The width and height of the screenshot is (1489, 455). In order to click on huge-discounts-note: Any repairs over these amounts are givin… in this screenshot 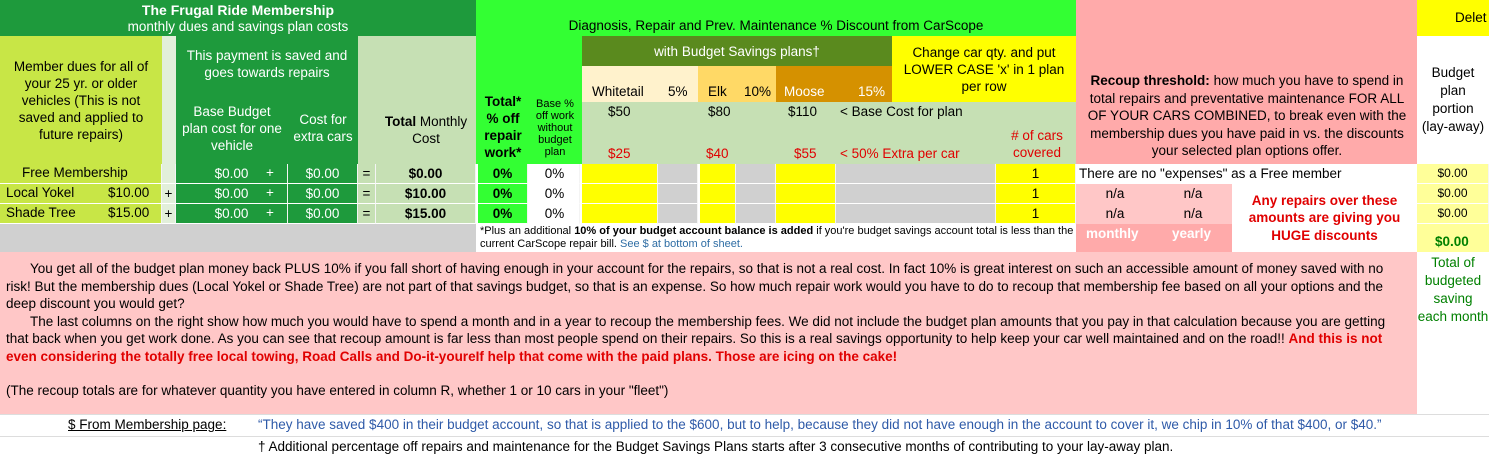, I will do `click(1324, 218)`.